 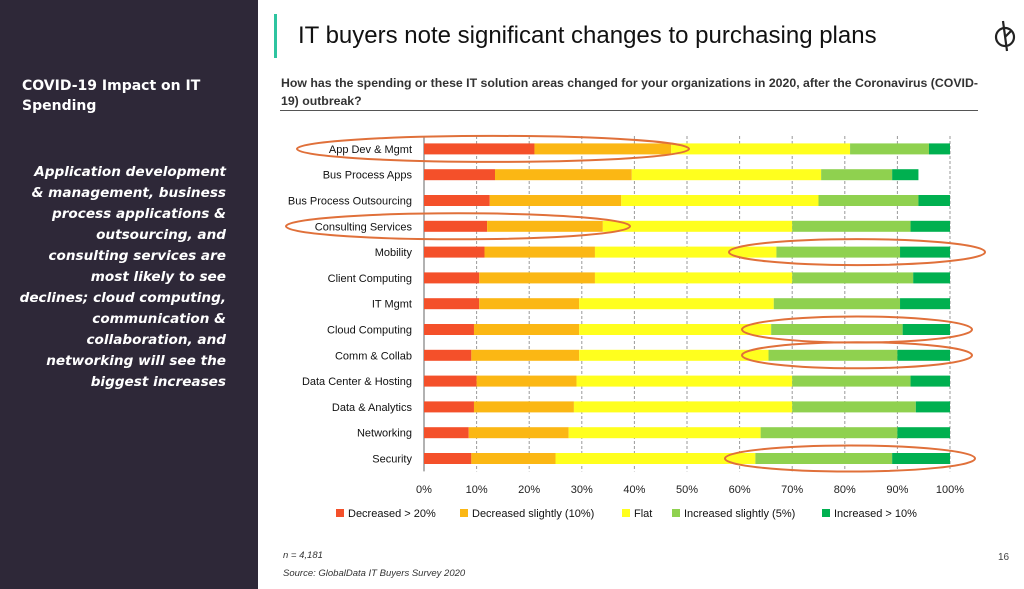 I want to click on category-label: Cloud Computing, so click(x=369, y=331).